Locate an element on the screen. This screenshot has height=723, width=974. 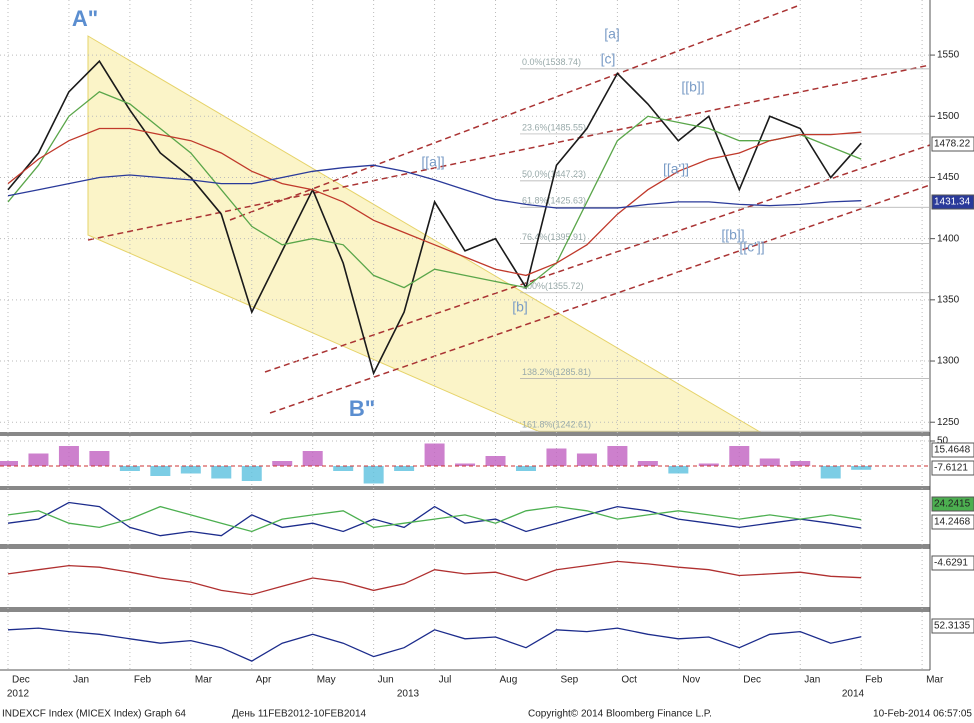
fib-label: 23.6%(1485.55) is located at coordinates (554, 127).